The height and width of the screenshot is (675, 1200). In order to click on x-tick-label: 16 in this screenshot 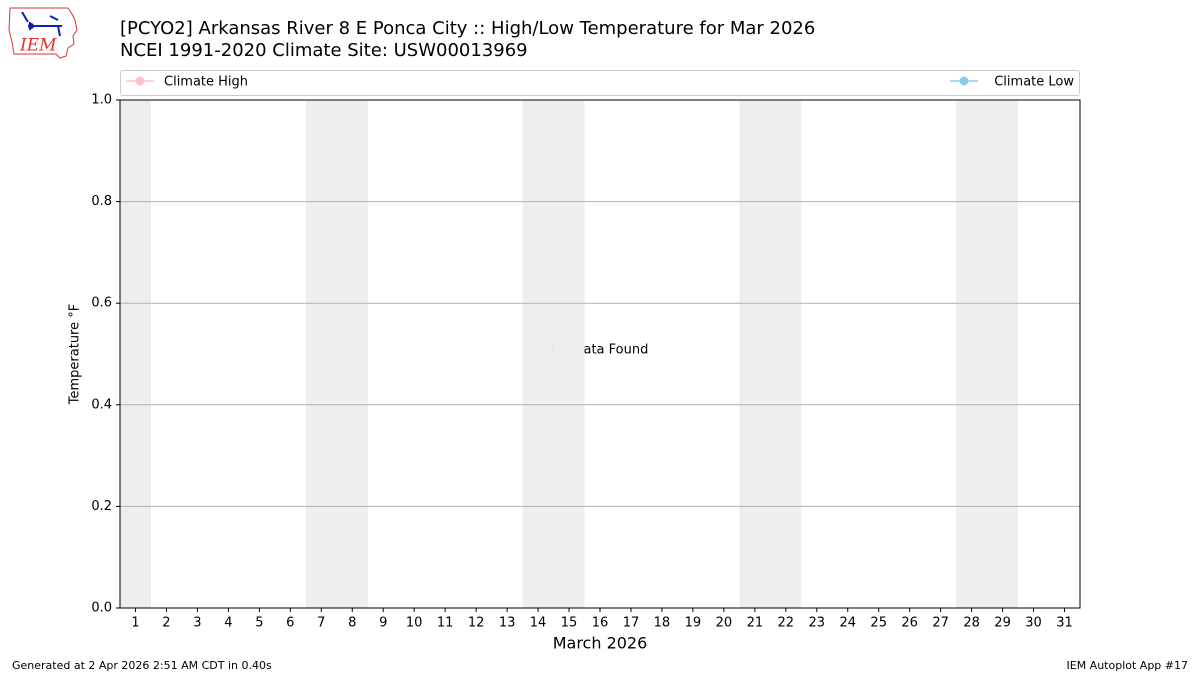, I will do `click(600, 623)`.